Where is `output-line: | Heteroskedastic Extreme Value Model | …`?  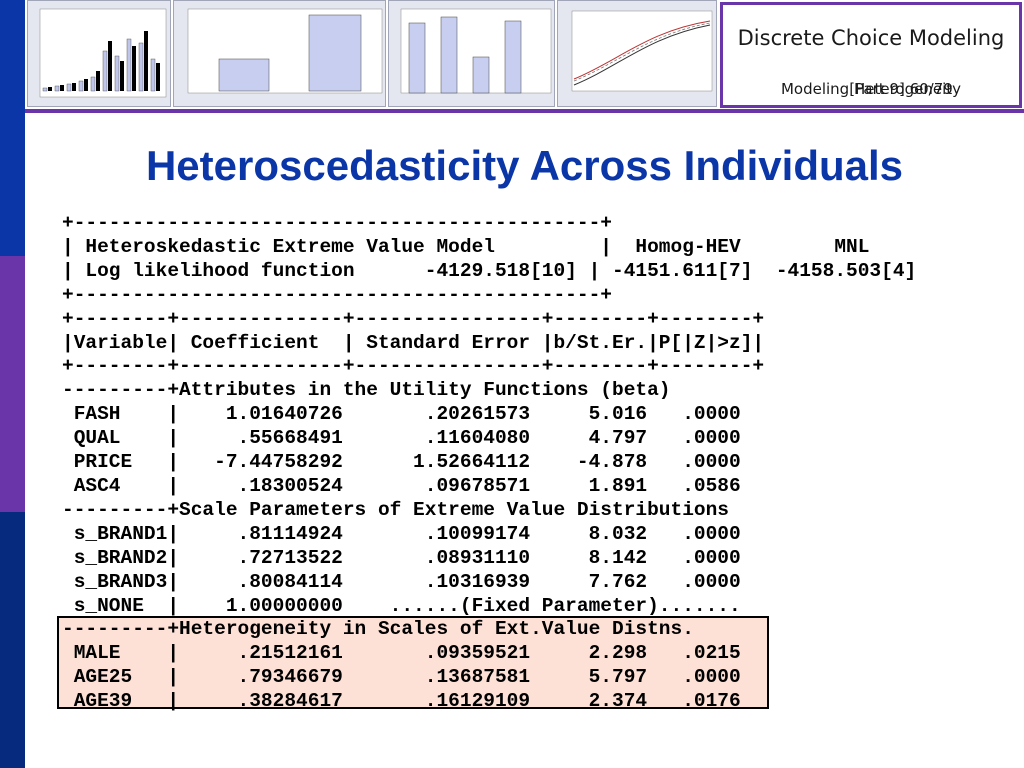 output-line: | Heteroskedastic Extreme Value Model | … is located at coordinates (466, 246).